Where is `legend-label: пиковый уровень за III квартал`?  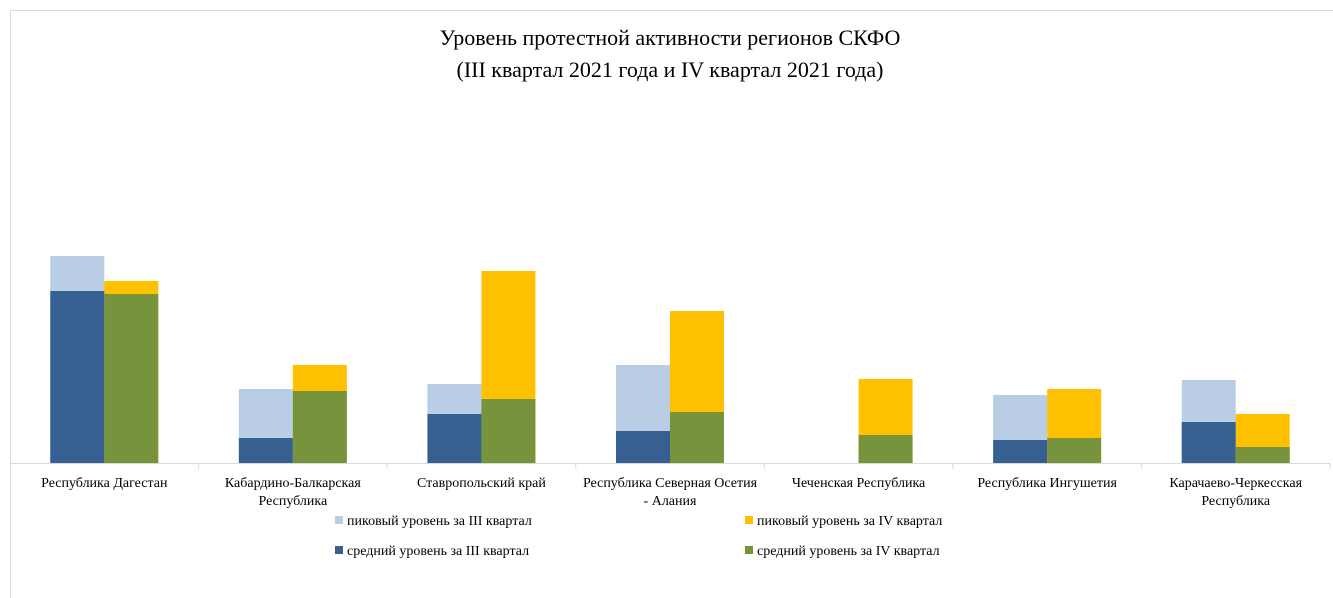
legend-label: пиковый уровень за III квартал is located at coordinates (439, 521).